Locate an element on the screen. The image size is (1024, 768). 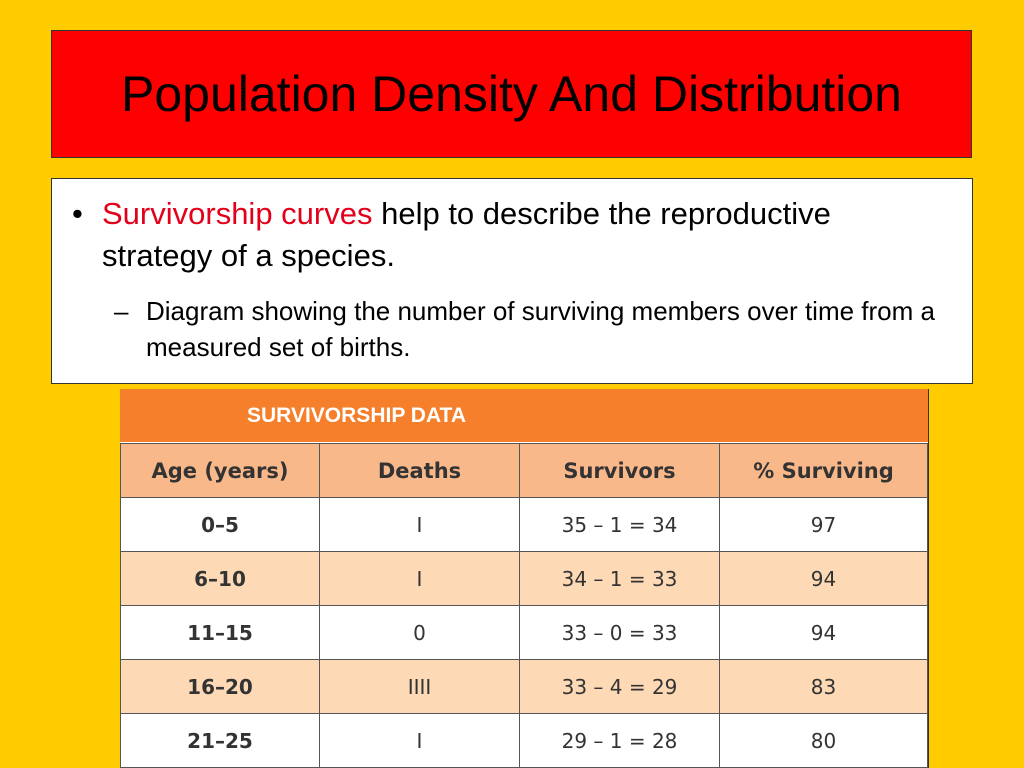
highlighted-term: Survivorship curves is located at coordinates (237, 213).